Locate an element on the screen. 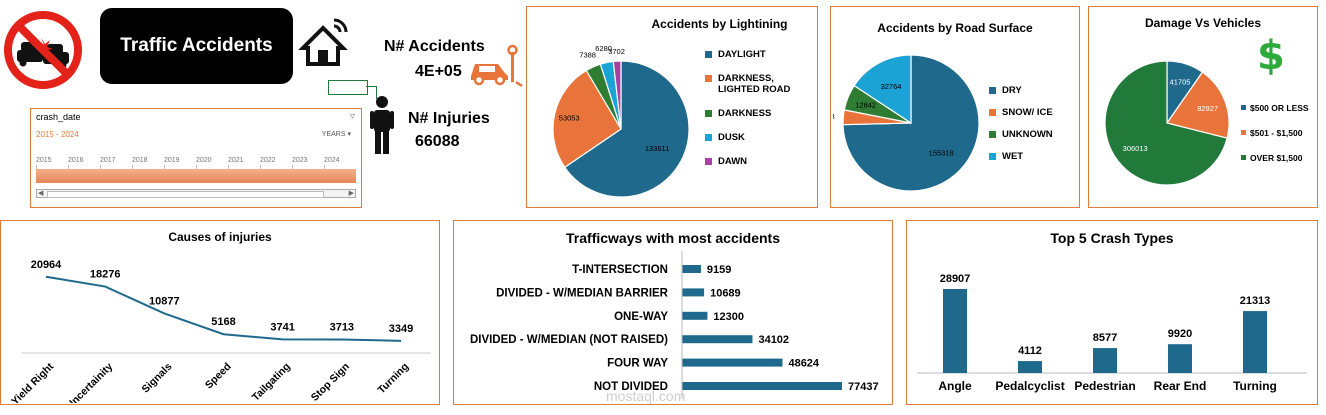  legend-label: DAYLIGHT is located at coordinates (742, 54).